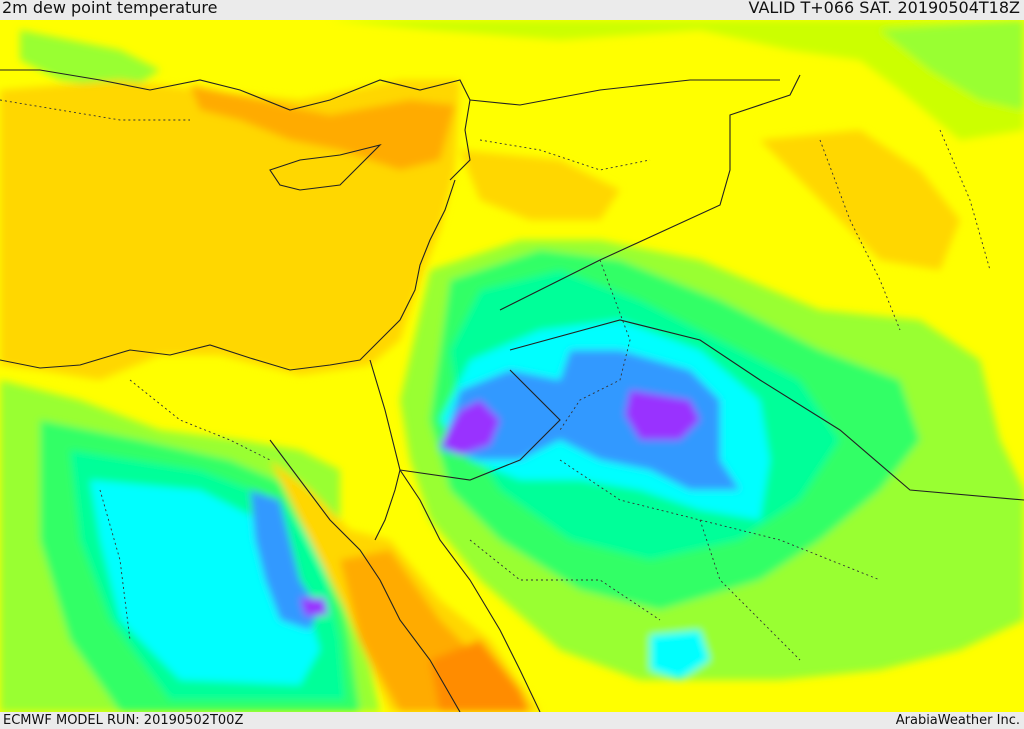  What do you see at coordinates (110, 8) in the screenshot?
I see `map-title: 2m dew point temperature` at bounding box center [110, 8].